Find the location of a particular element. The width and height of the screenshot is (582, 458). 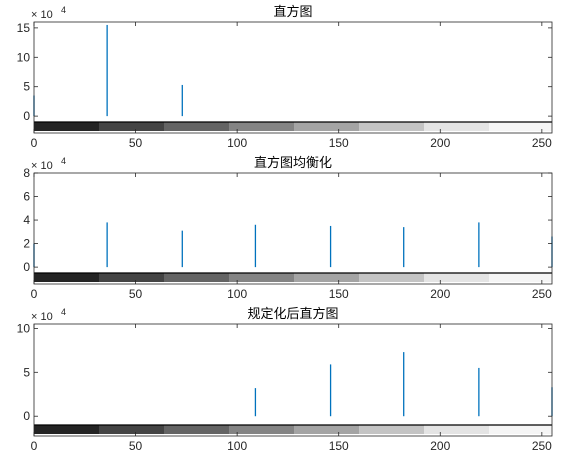

y-tick-label: 15 is located at coordinates (24, 28).